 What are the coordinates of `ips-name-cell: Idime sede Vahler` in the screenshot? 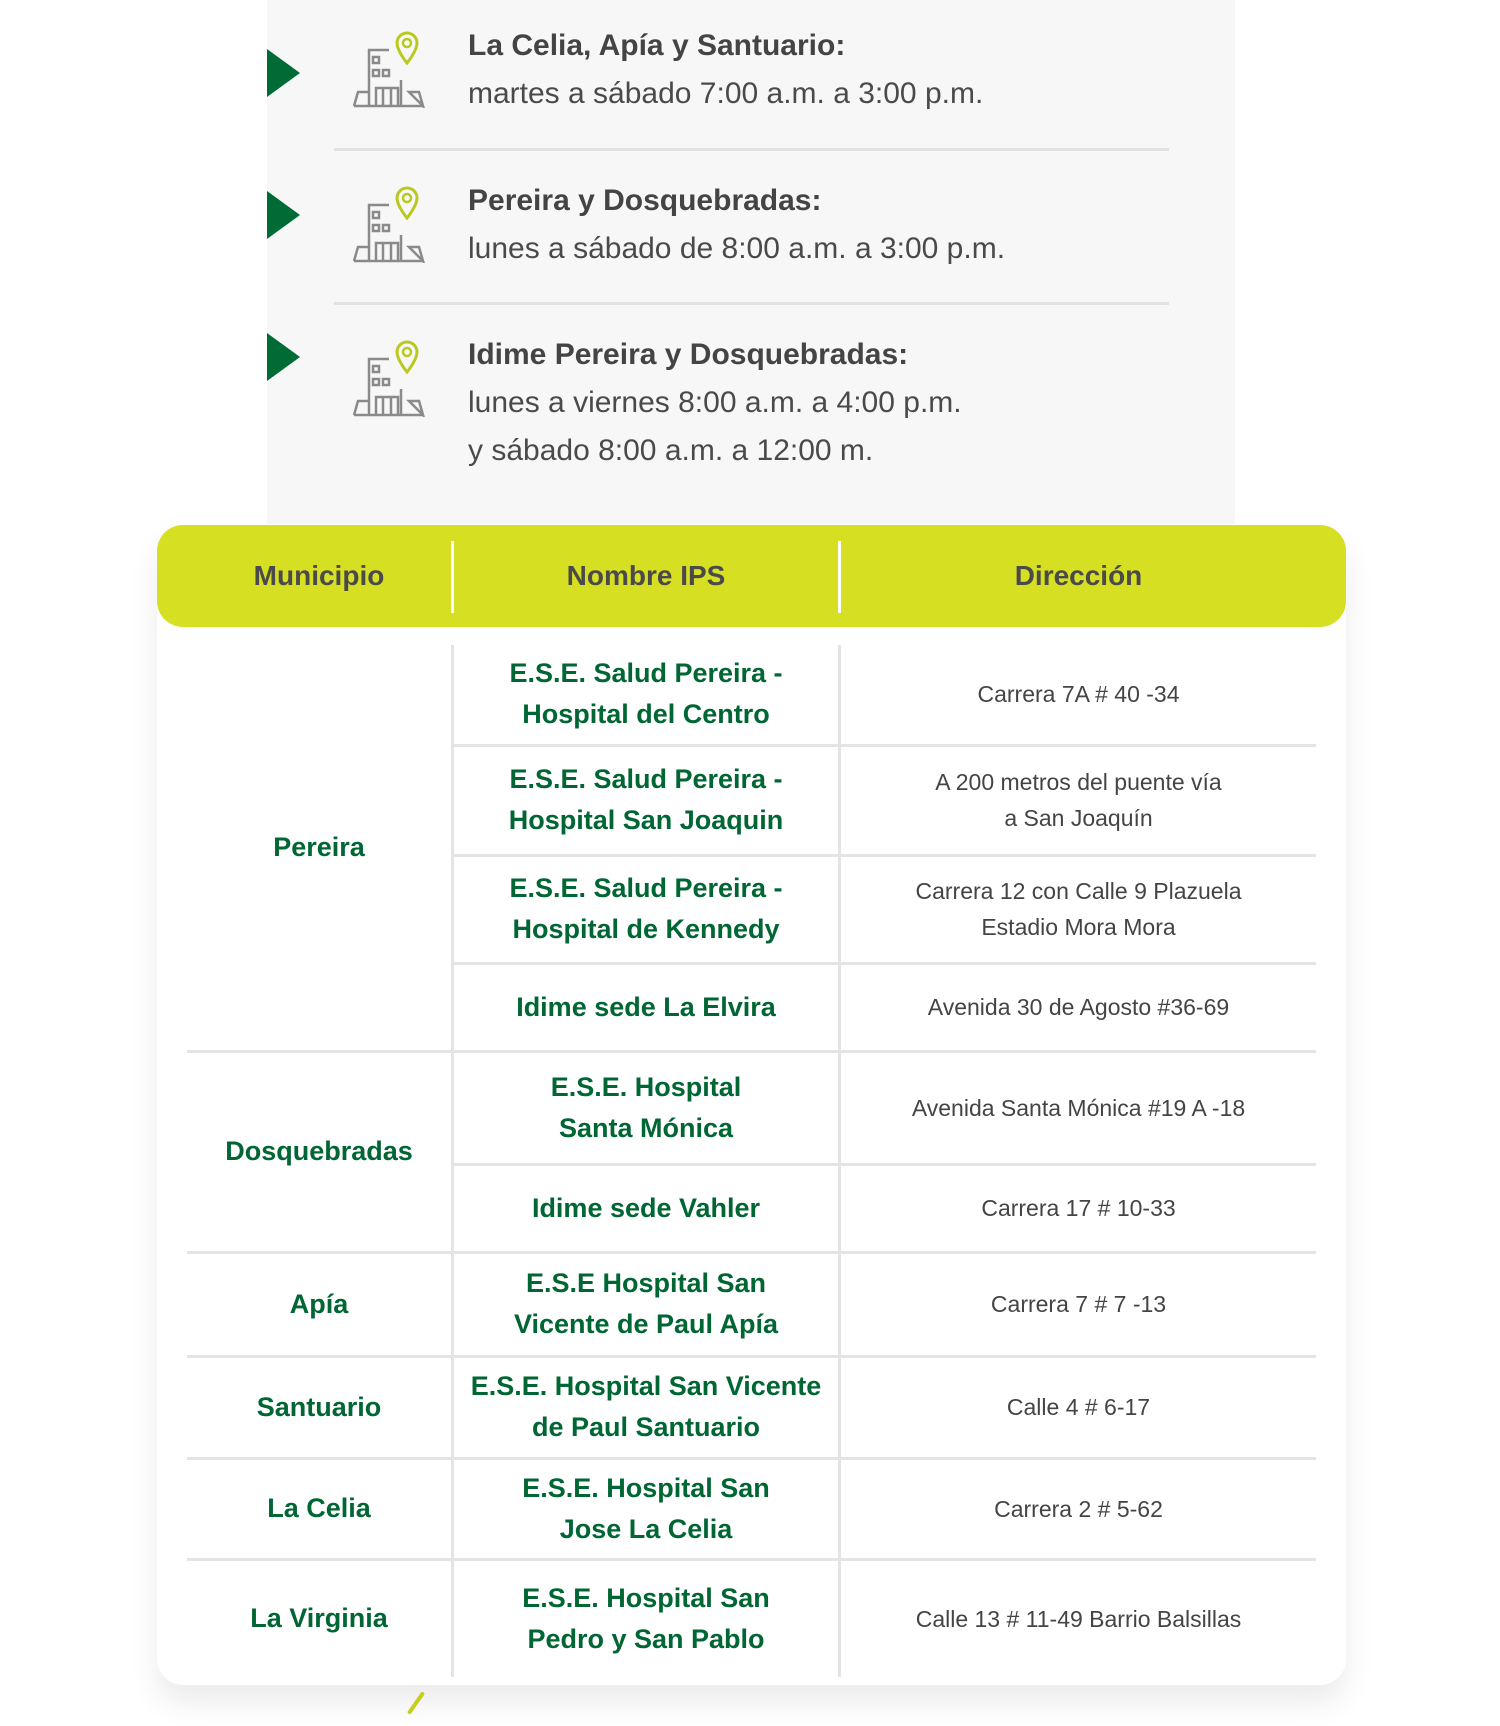 It's located at (646, 1207).